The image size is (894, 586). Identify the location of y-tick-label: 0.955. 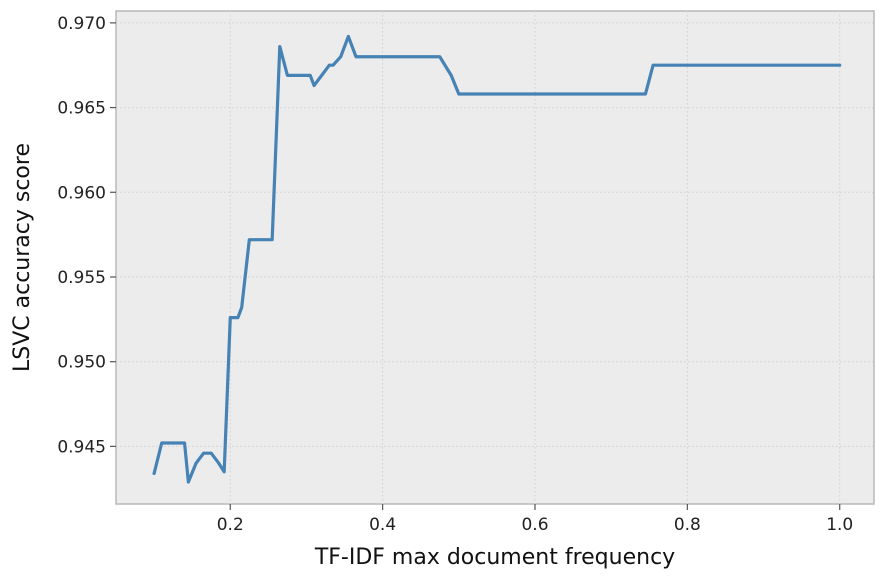
(81, 278).